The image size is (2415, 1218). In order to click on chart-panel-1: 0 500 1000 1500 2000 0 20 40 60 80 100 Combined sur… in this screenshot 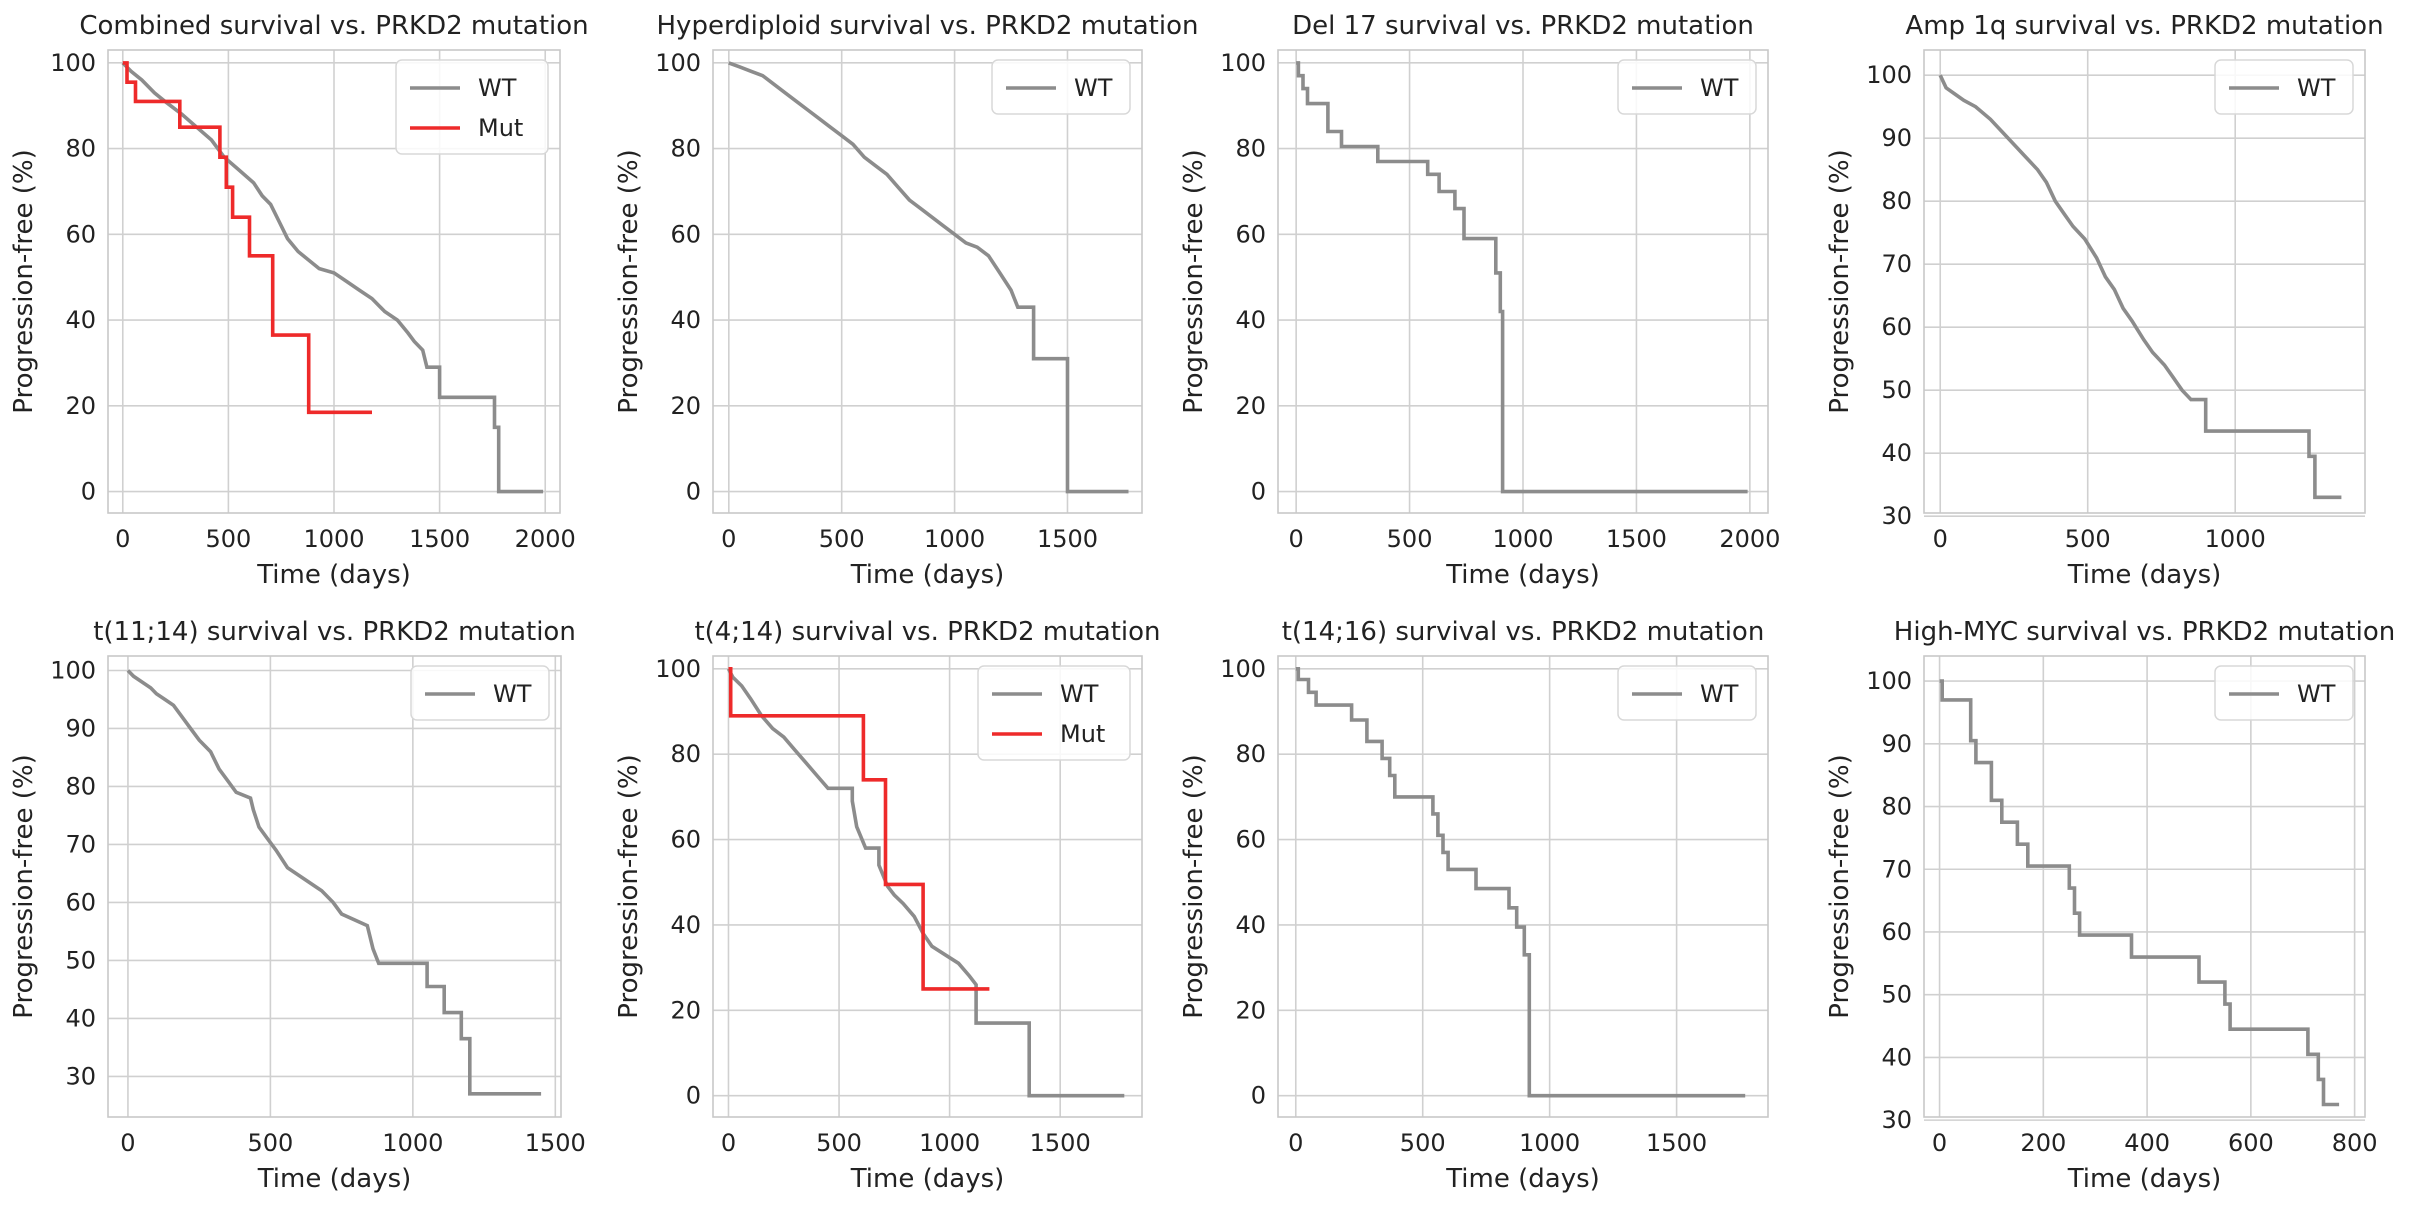, I will do `click(299, 300)`.